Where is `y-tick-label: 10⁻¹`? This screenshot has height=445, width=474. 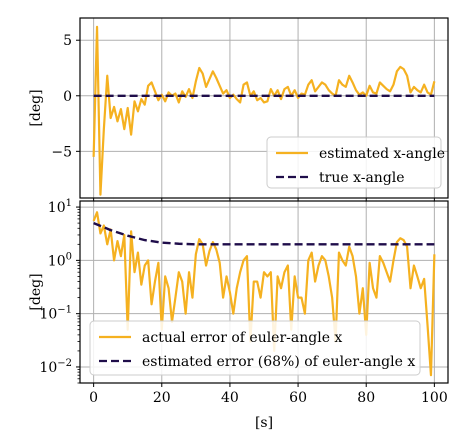 y-tick-label: 10⁻¹ is located at coordinates (55, 314).